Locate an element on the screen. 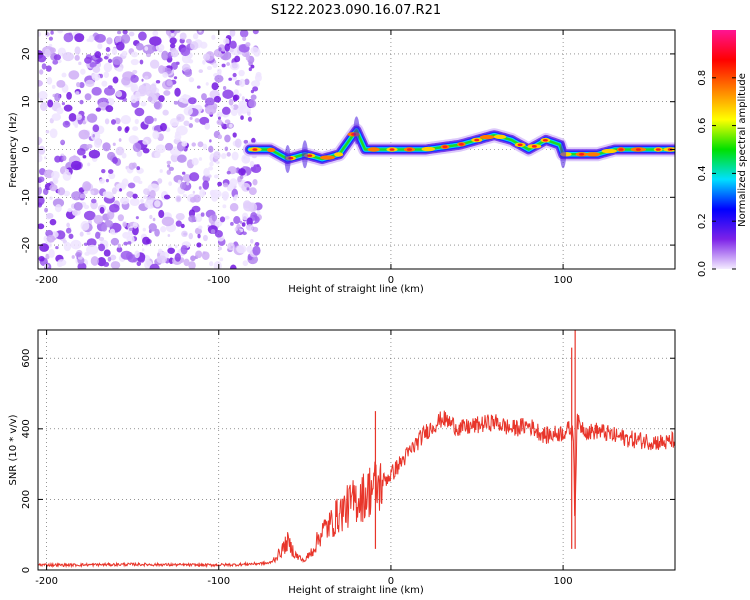  spectrogram-y-tick-label: 10 is located at coordinates (26, 101).